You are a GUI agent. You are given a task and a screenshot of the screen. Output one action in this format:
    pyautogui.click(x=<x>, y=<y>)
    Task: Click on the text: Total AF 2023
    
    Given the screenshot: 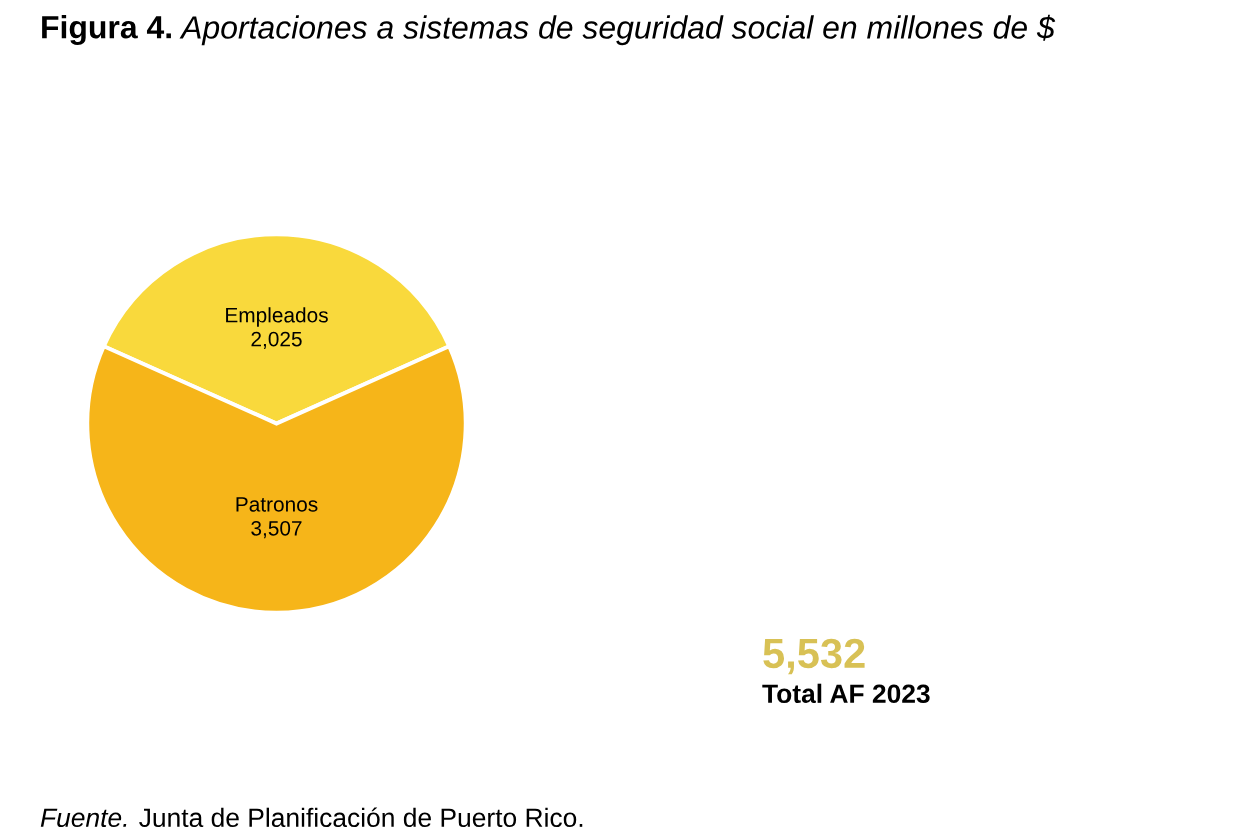 What is the action you would take?
    pyautogui.click(x=846, y=693)
    